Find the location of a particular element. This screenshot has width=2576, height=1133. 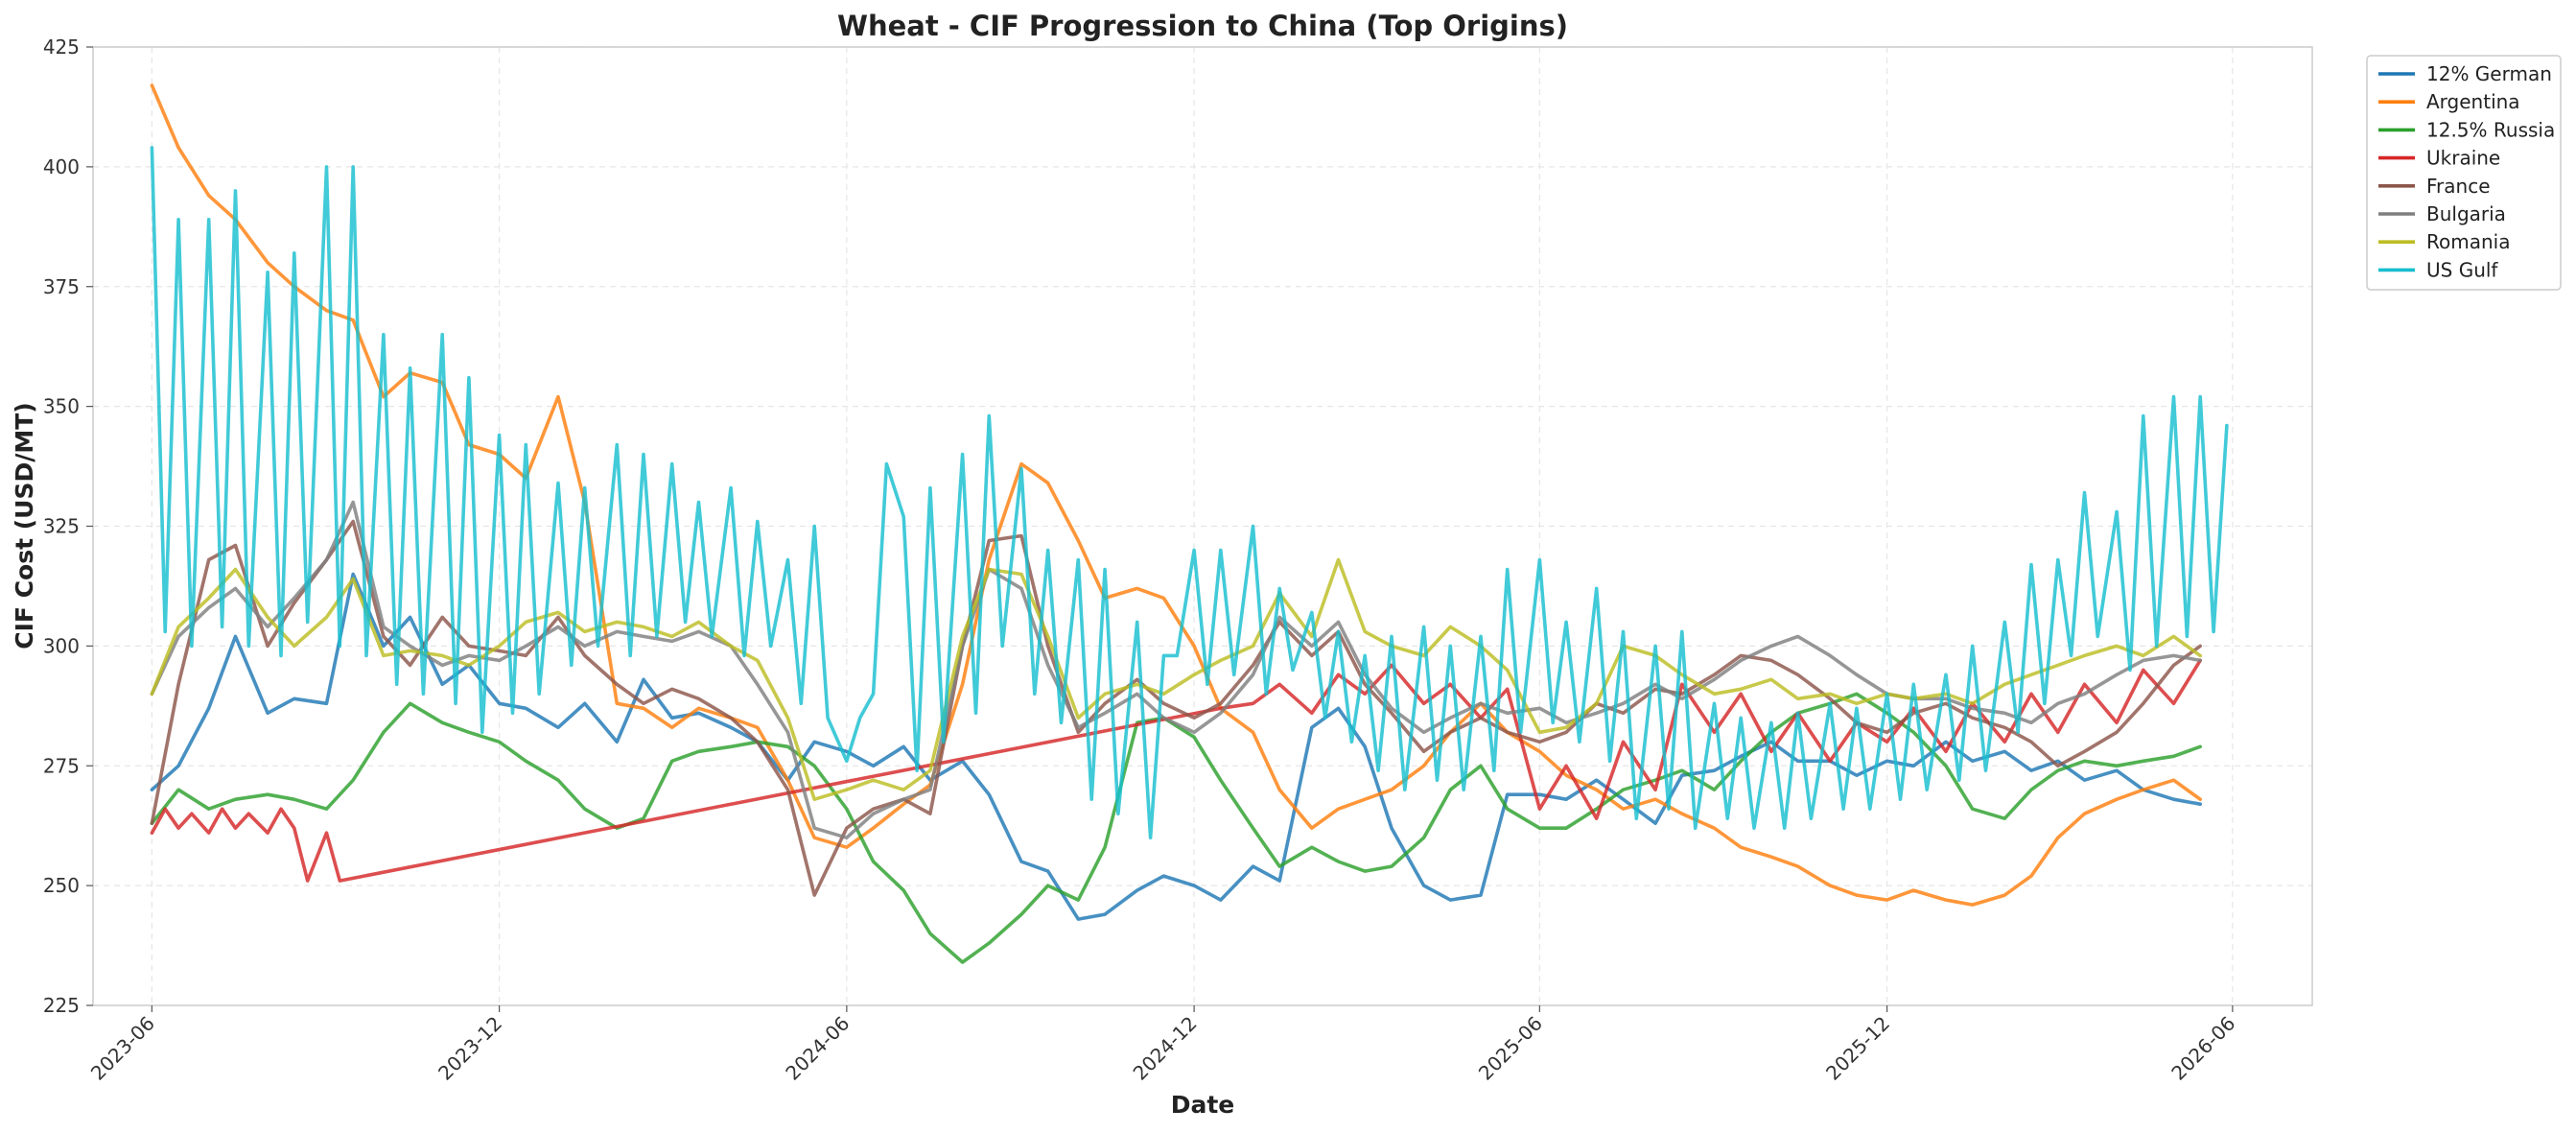

y-tick-label: 275 is located at coordinates (61, 765).